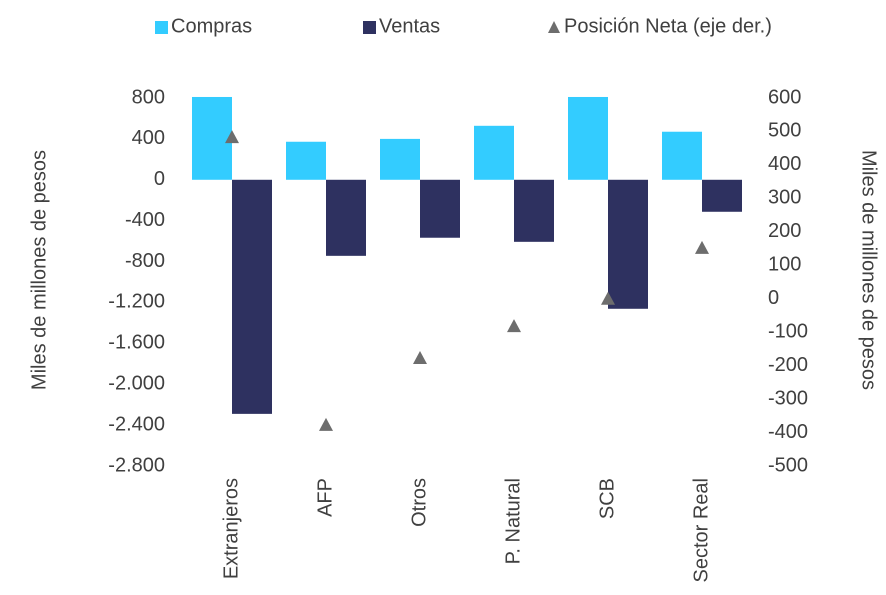 This screenshot has height=595, width=886. I want to click on legend-label: Ventas, so click(409, 26).